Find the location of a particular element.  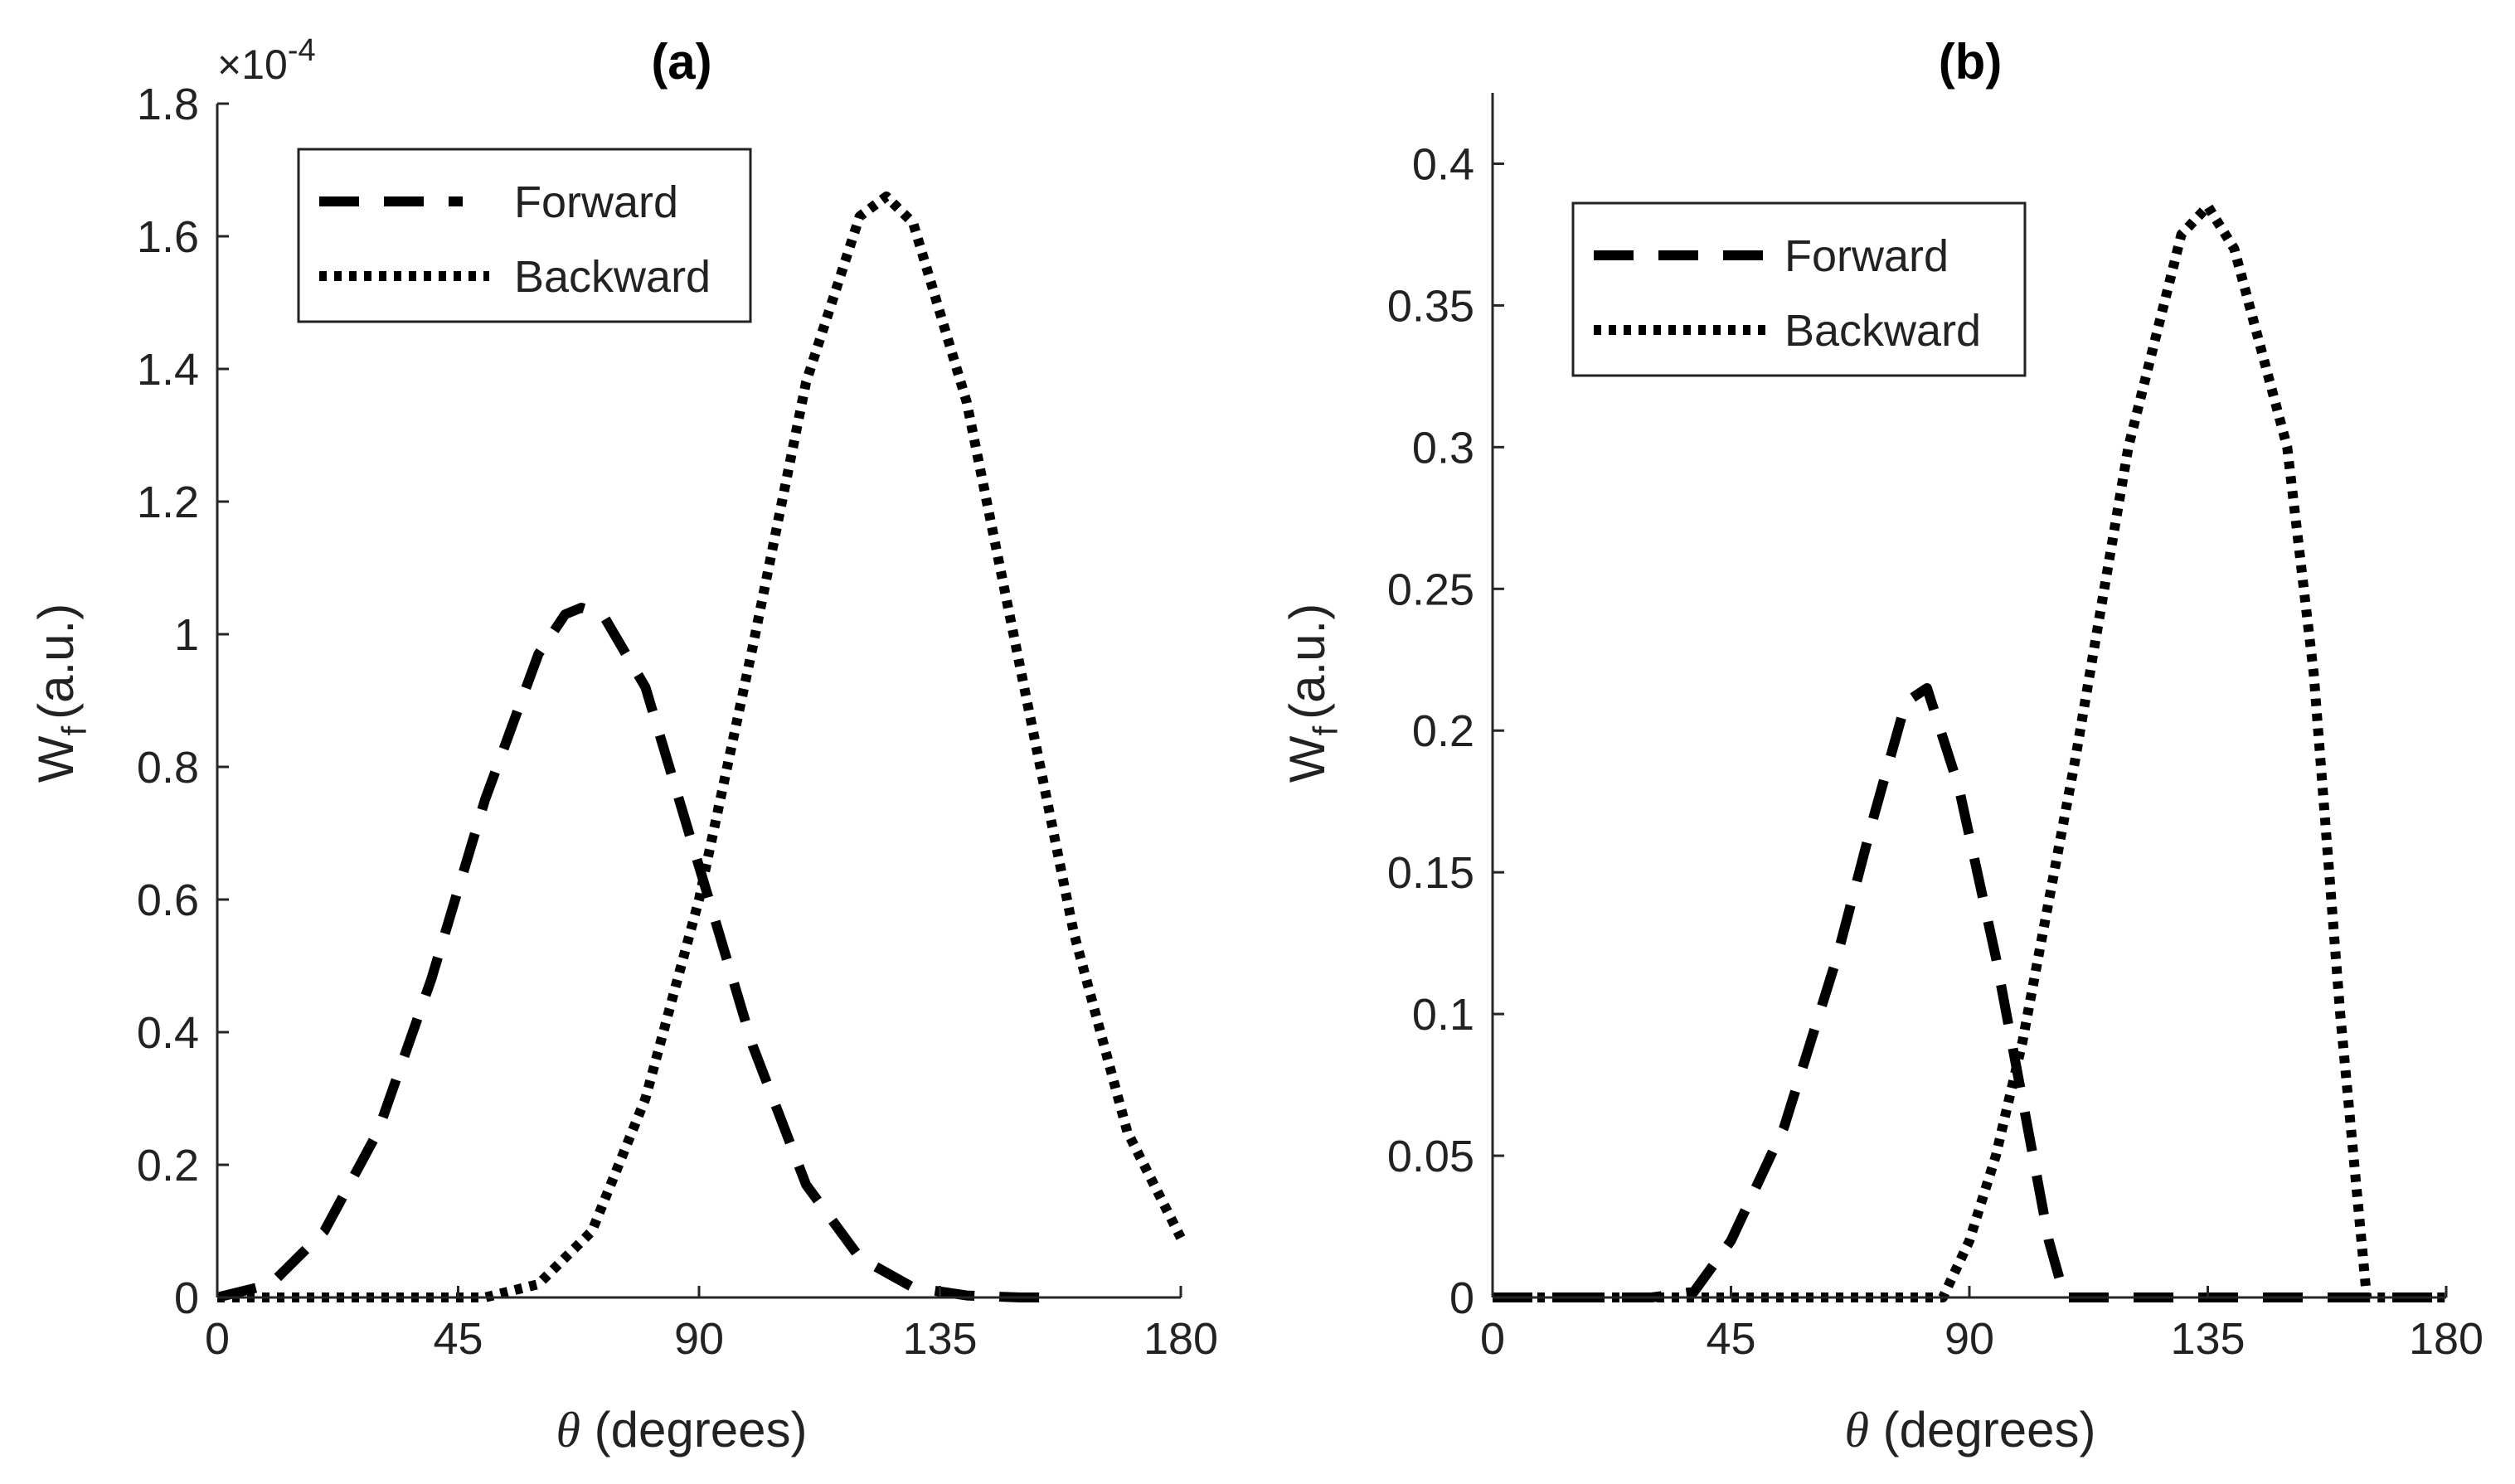

panel-a-y-tick-label: 0.6 is located at coordinates (168, 900).